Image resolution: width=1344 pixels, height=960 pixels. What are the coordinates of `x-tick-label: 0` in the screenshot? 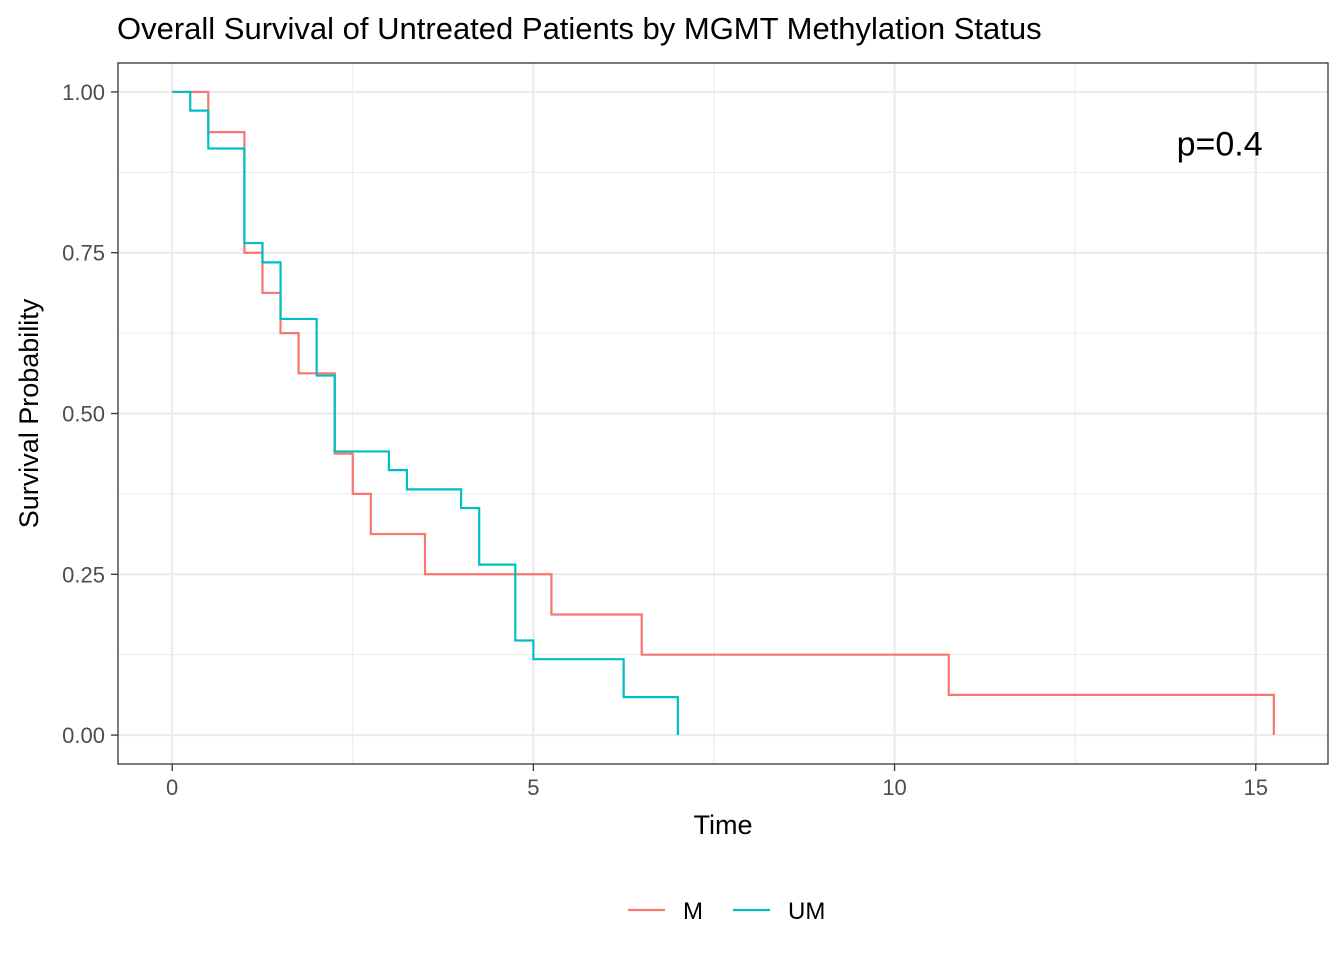 It's located at (172, 787).